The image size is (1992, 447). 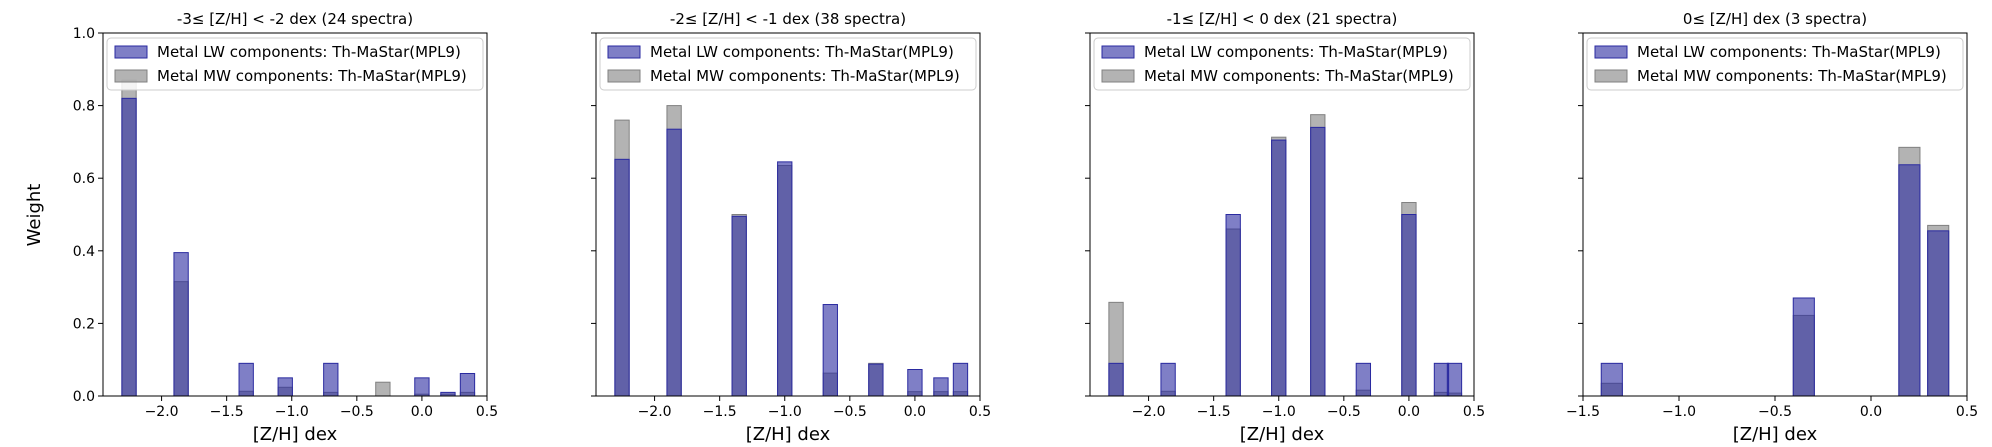 I want to click on mw-bar, so click(x=383, y=389).